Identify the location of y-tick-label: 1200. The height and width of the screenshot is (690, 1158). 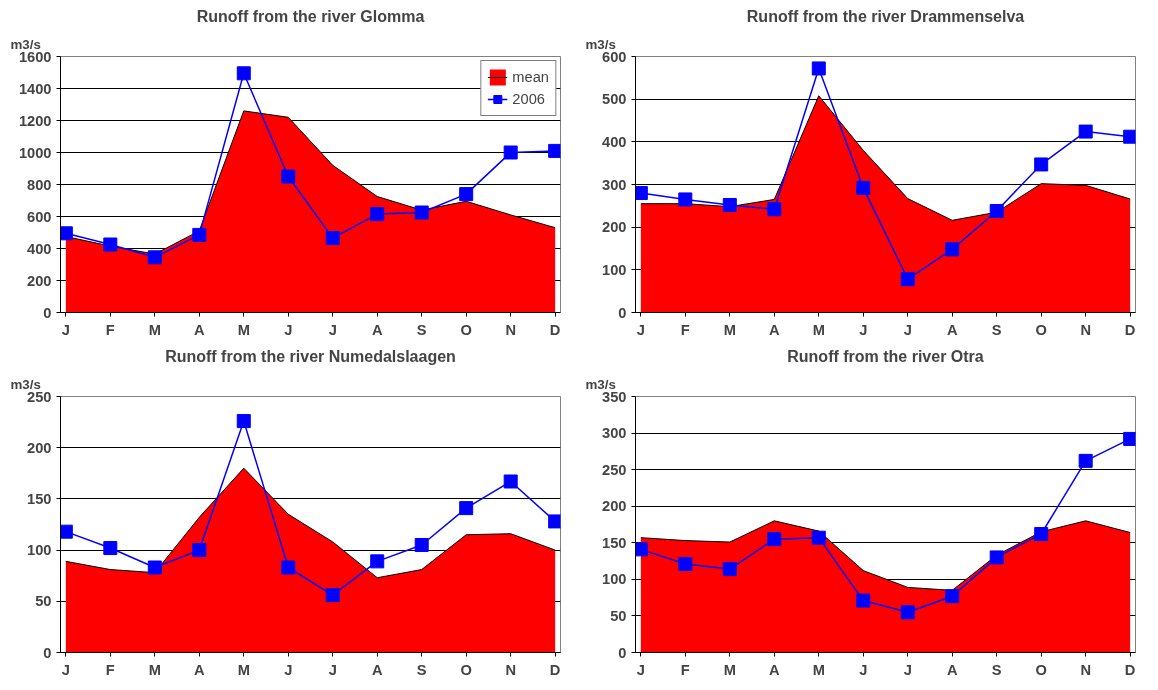
(35, 120).